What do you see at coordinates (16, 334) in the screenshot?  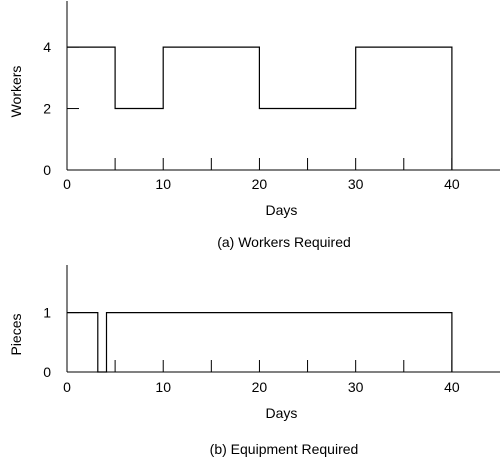 I see `y-axis-label: Pieces` at bounding box center [16, 334].